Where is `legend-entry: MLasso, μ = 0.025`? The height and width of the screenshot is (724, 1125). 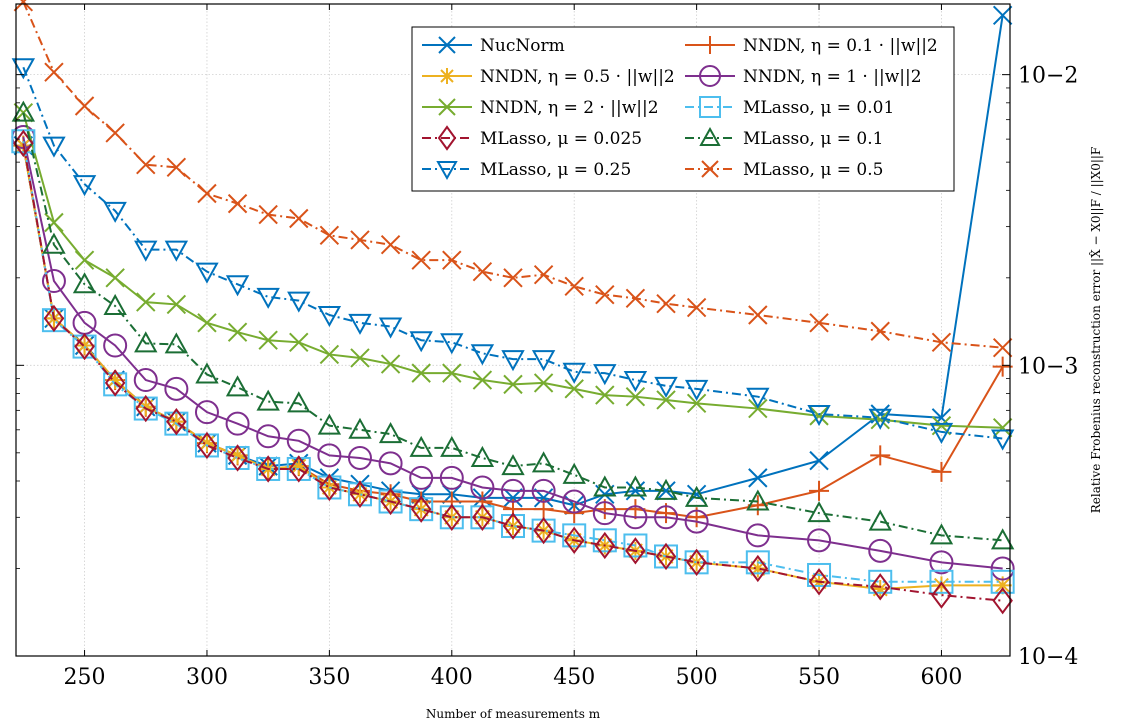
legend-entry: MLasso, μ = 0.025 is located at coordinates (532, 138).